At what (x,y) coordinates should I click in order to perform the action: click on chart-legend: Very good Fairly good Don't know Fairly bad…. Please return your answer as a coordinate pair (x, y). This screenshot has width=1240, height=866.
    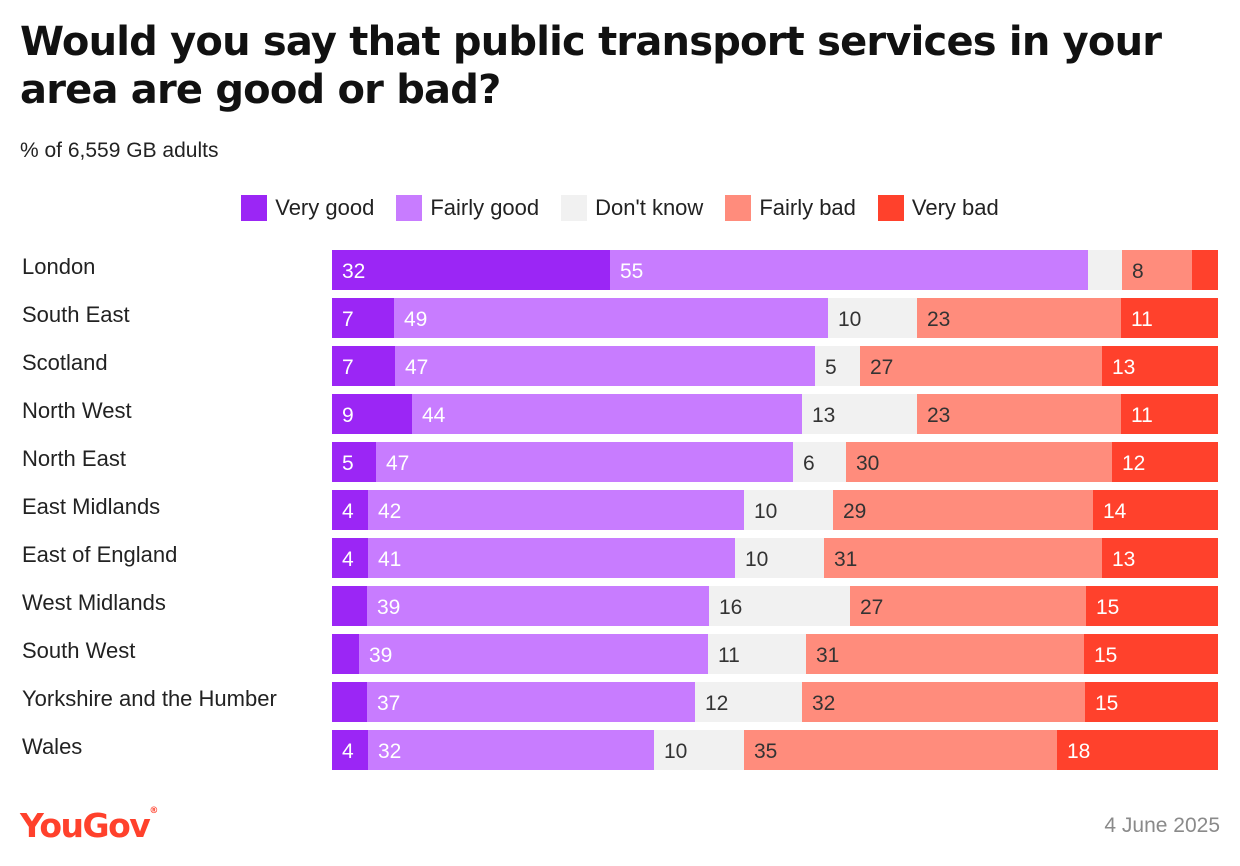
    Looking at the image, I should click on (620, 208).